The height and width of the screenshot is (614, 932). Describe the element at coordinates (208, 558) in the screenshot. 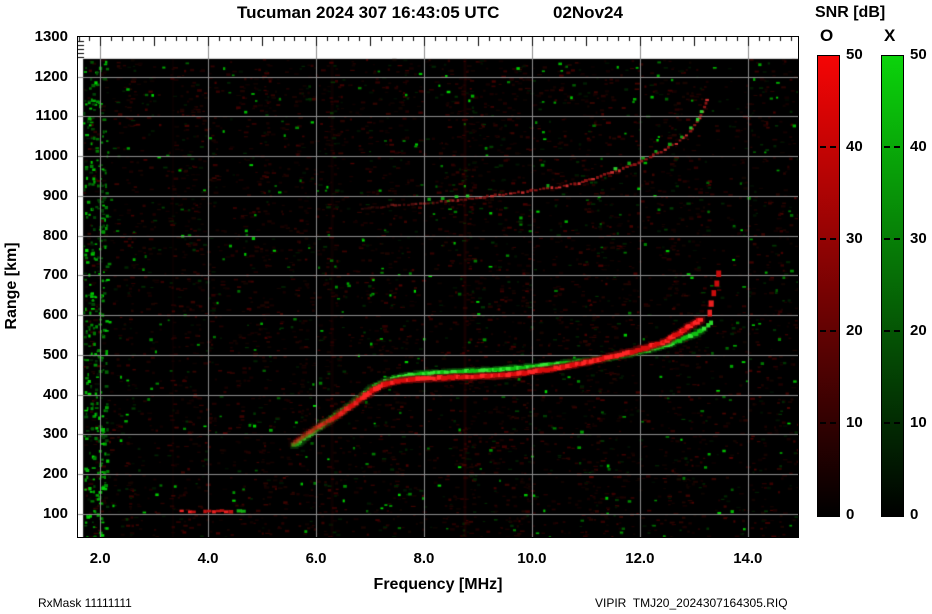

I see `x-tick-label: 4.0` at that location.